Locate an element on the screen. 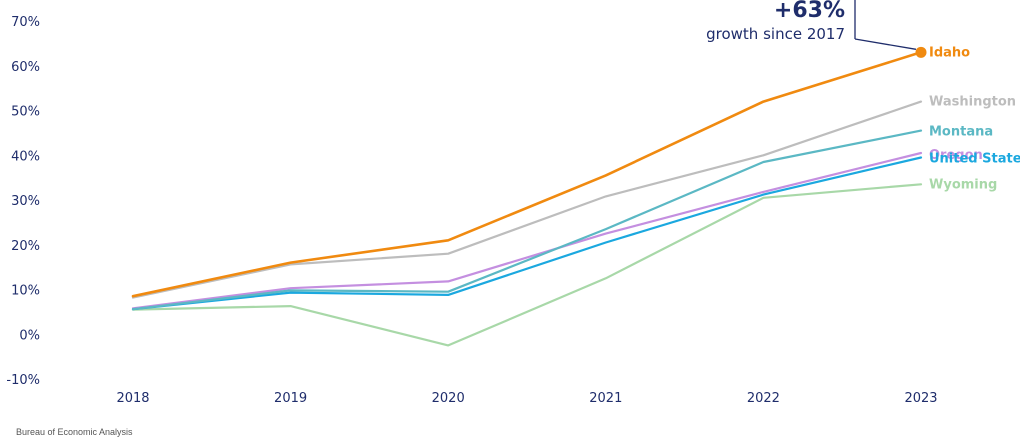 Image resolution: width=1020 pixels, height=442 pixels. y-tick-label: 60% is located at coordinates (25, 67).